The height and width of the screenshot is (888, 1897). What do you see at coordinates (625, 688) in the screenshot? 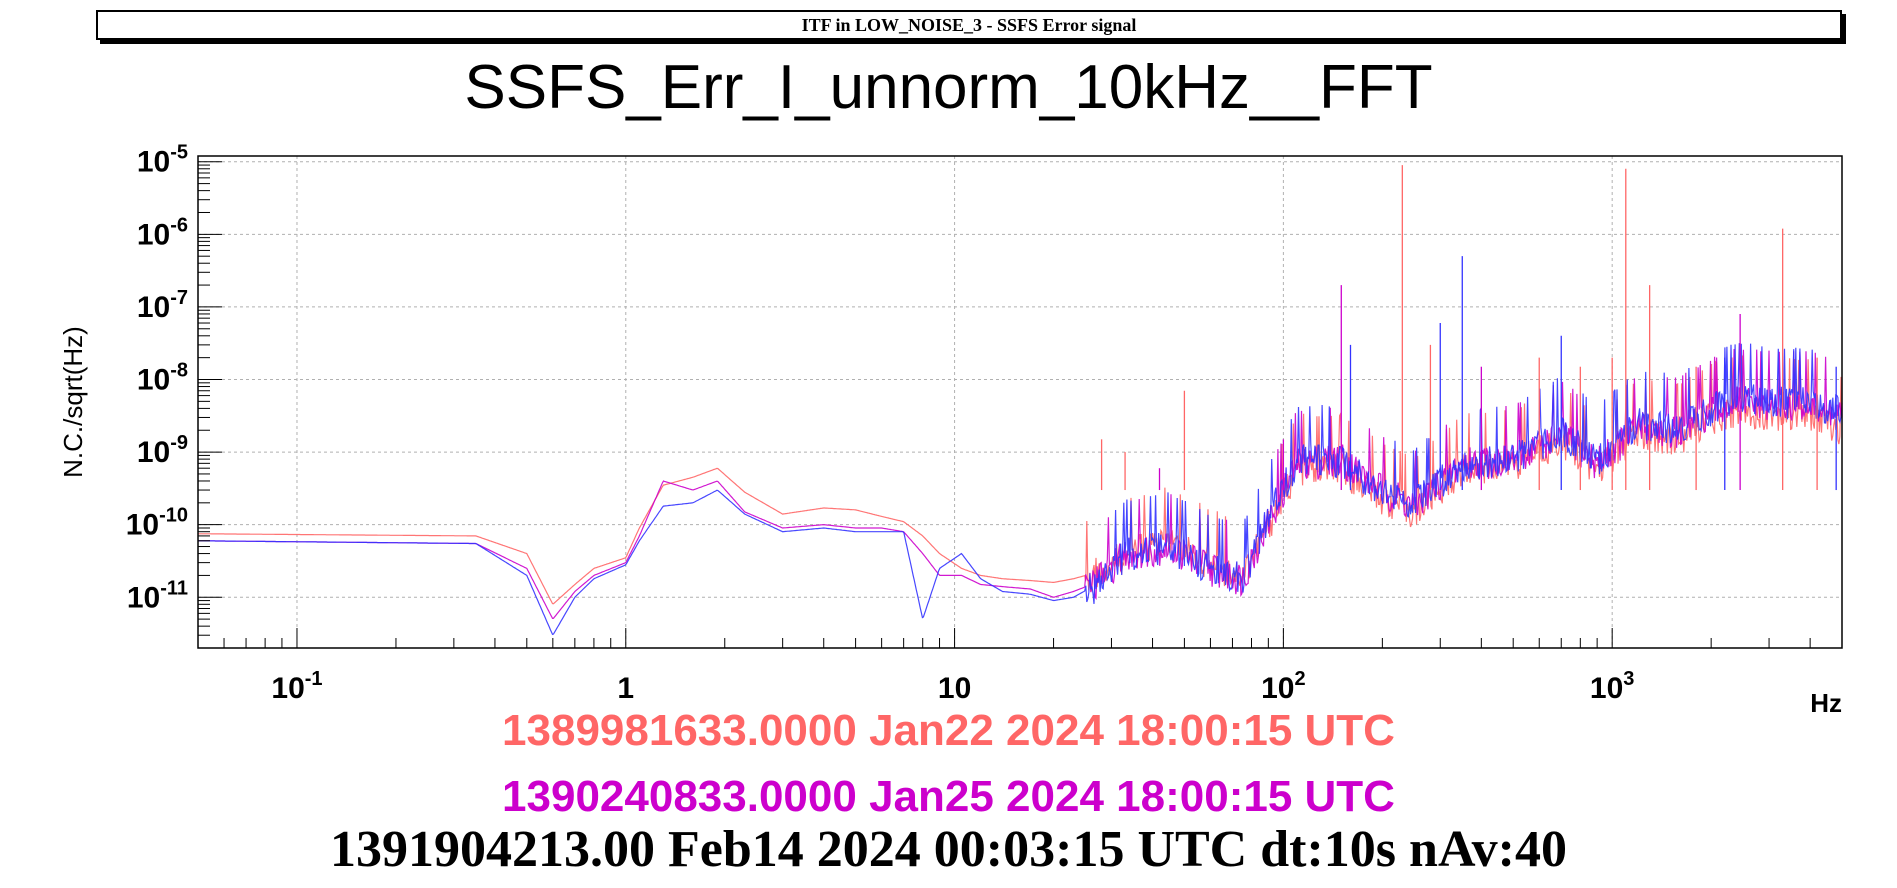
I see `x-tick-label: 1` at bounding box center [625, 688].